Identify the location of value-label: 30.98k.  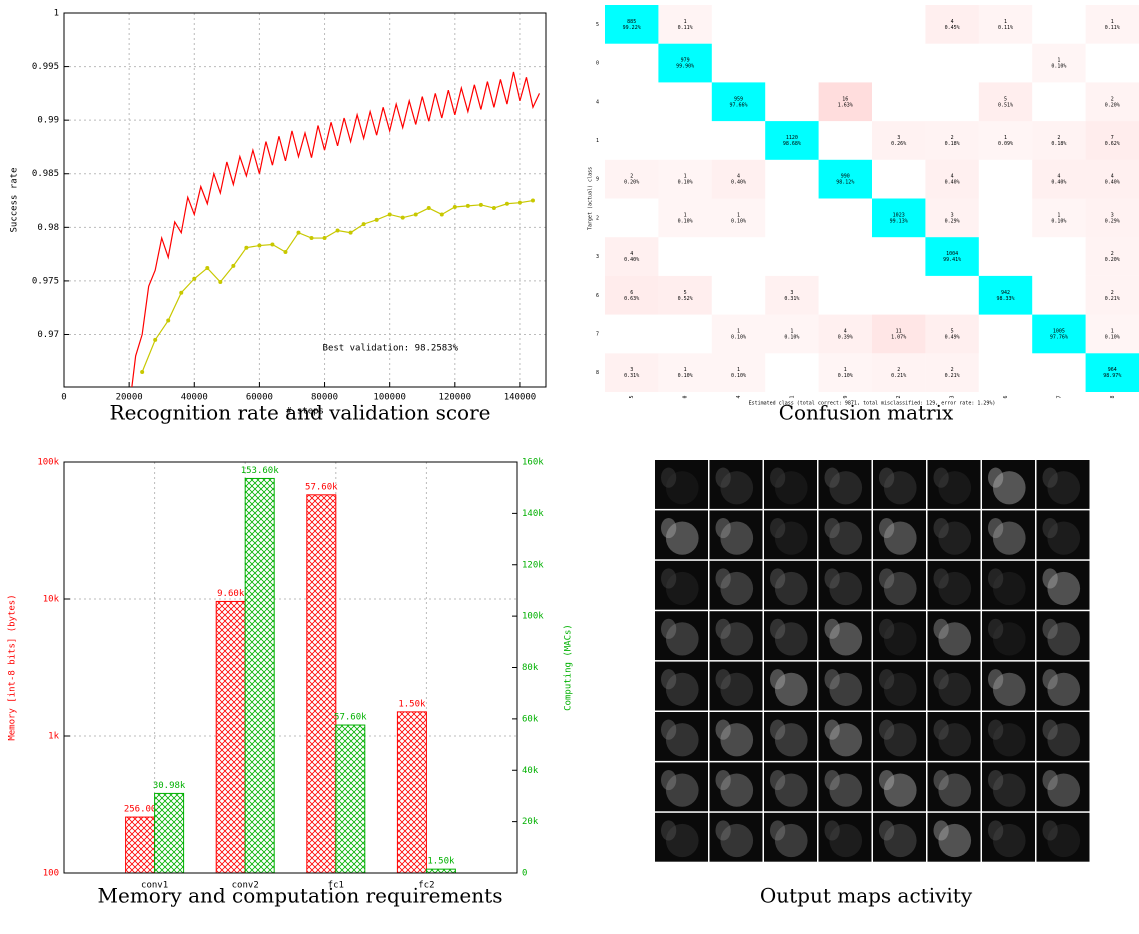
(169, 786).